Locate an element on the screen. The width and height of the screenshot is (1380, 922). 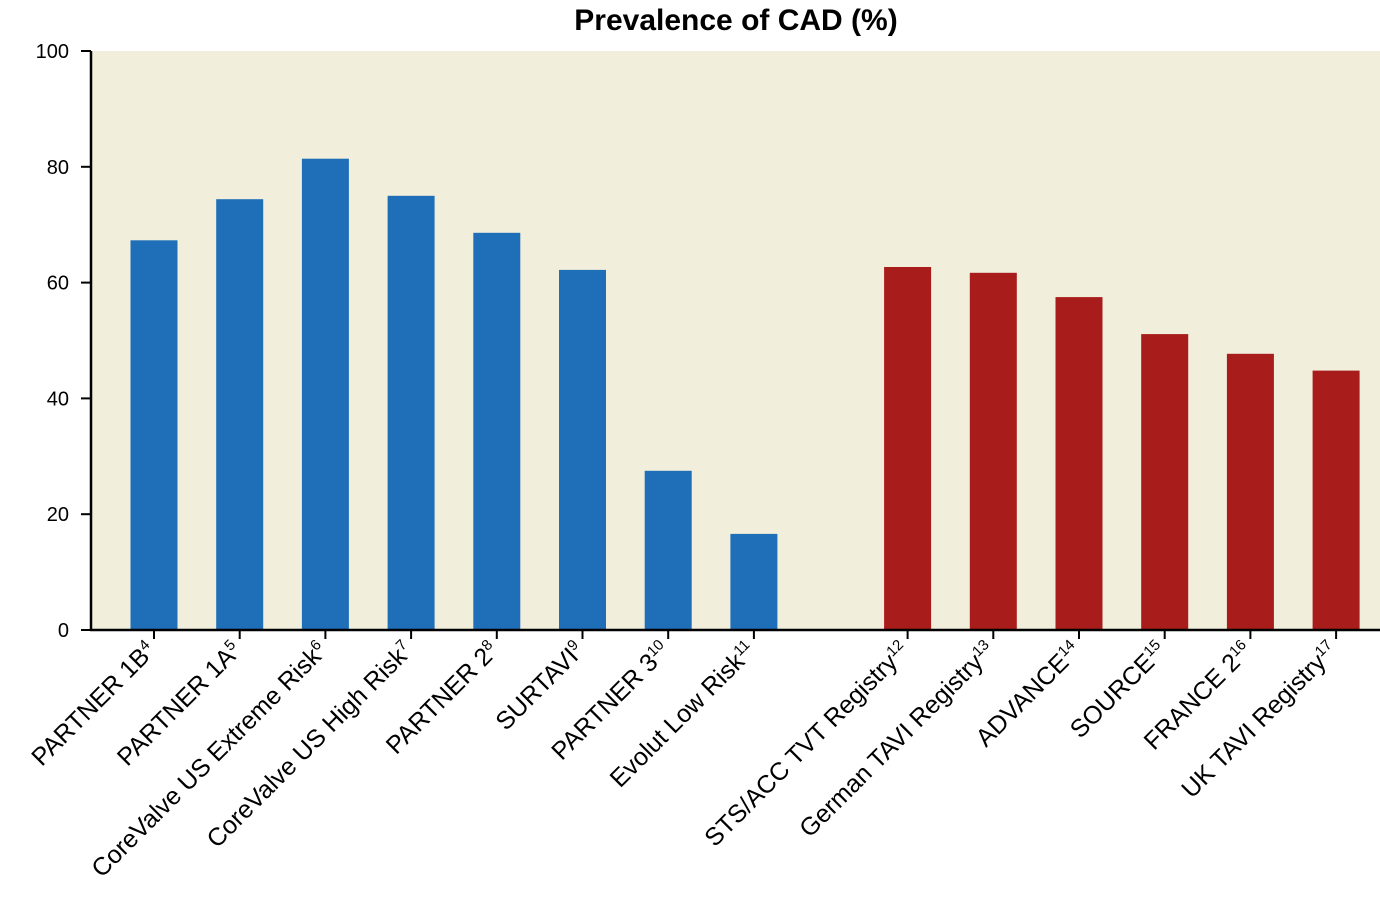
y-tick-label: 40 is located at coordinates (58, 399).